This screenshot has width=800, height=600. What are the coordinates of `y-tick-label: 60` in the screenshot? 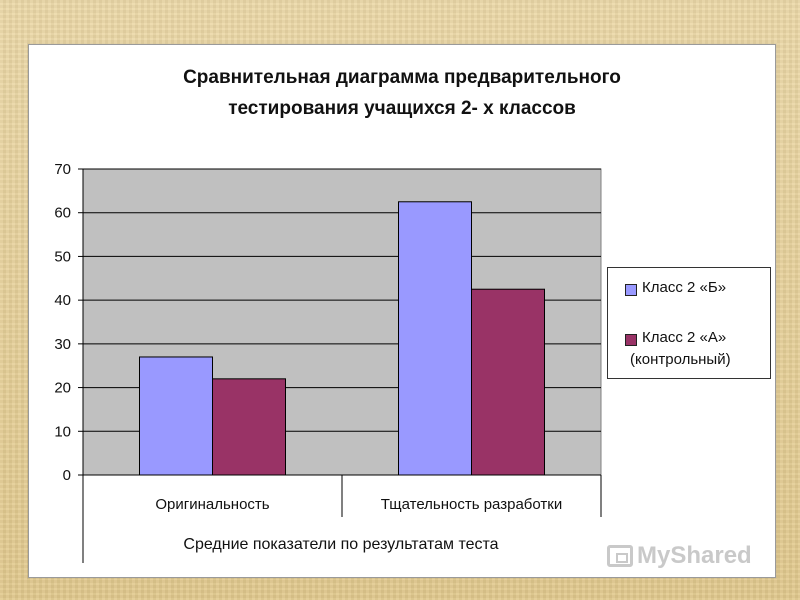 It's located at (62, 213).